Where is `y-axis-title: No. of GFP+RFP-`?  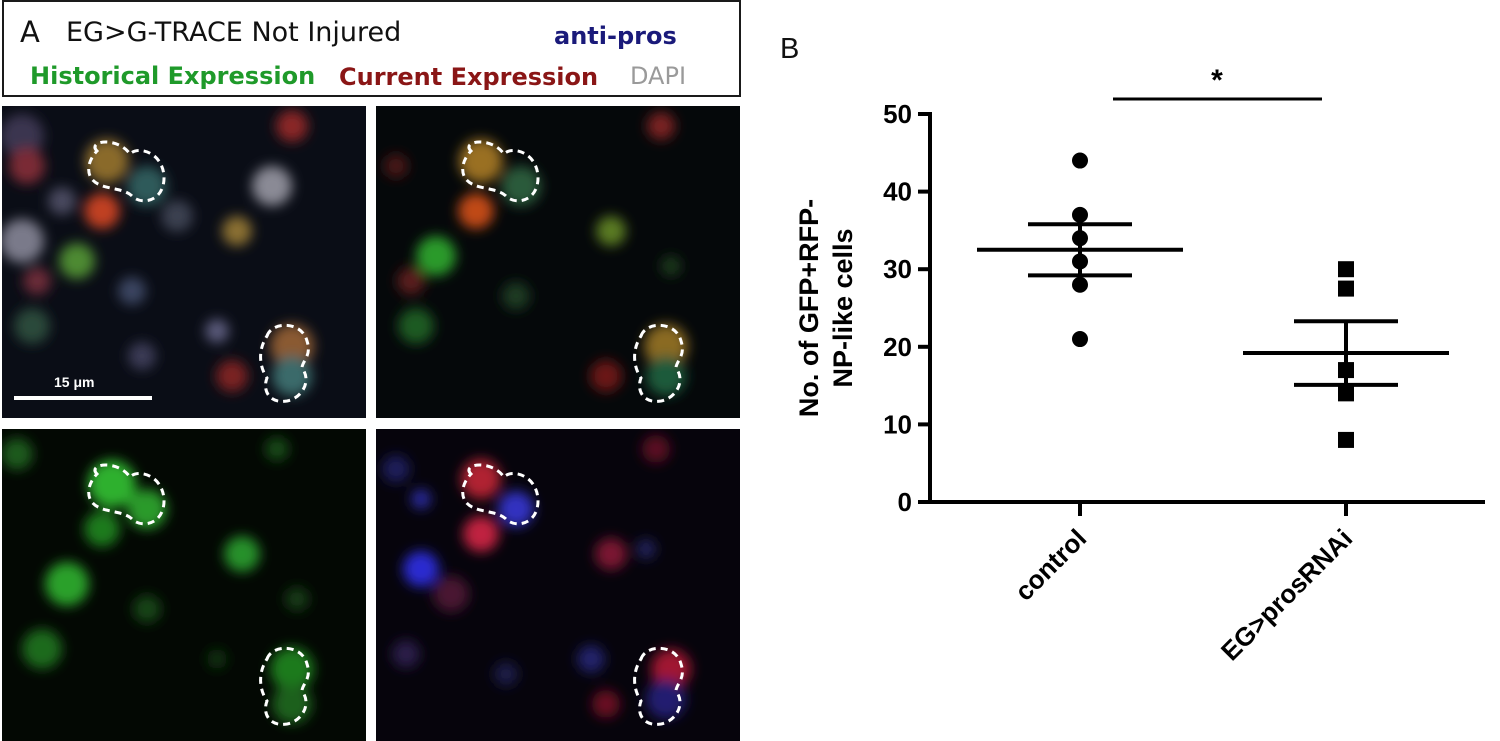
y-axis-title: No. of GFP+RFP- is located at coordinates (809, 308).